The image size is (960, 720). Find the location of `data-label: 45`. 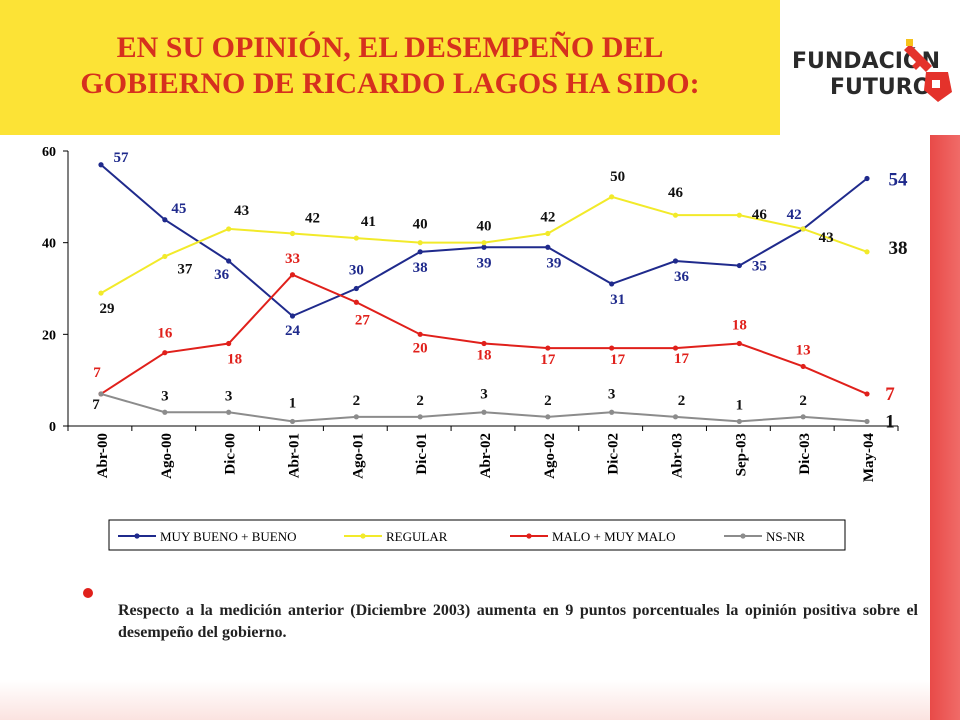

data-label: 45 is located at coordinates (178, 209).